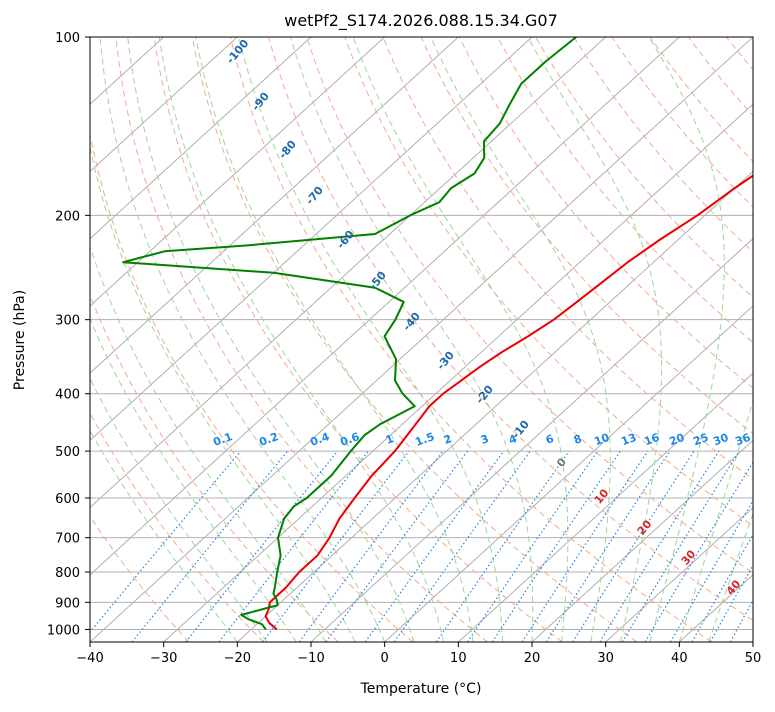 The height and width of the screenshot is (712, 775). Describe the element at coordinates (20, 340) in the screenshot. I see `y-axis-label: Pressure (hPa)` at that location.